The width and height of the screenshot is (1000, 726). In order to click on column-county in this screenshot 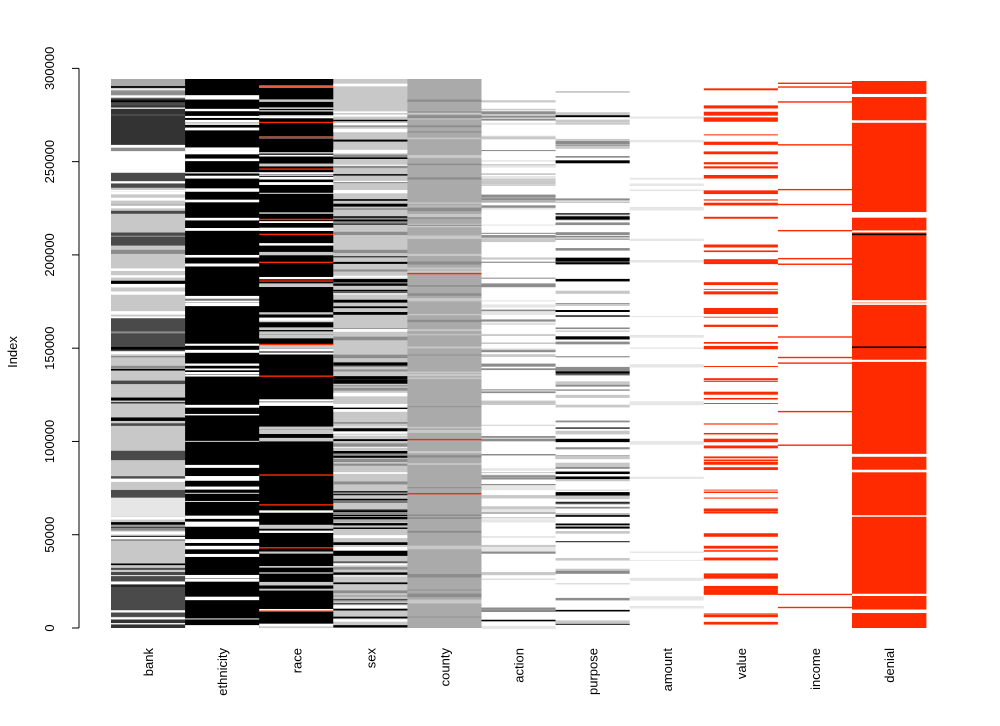, I will do `click(444, 353)`.